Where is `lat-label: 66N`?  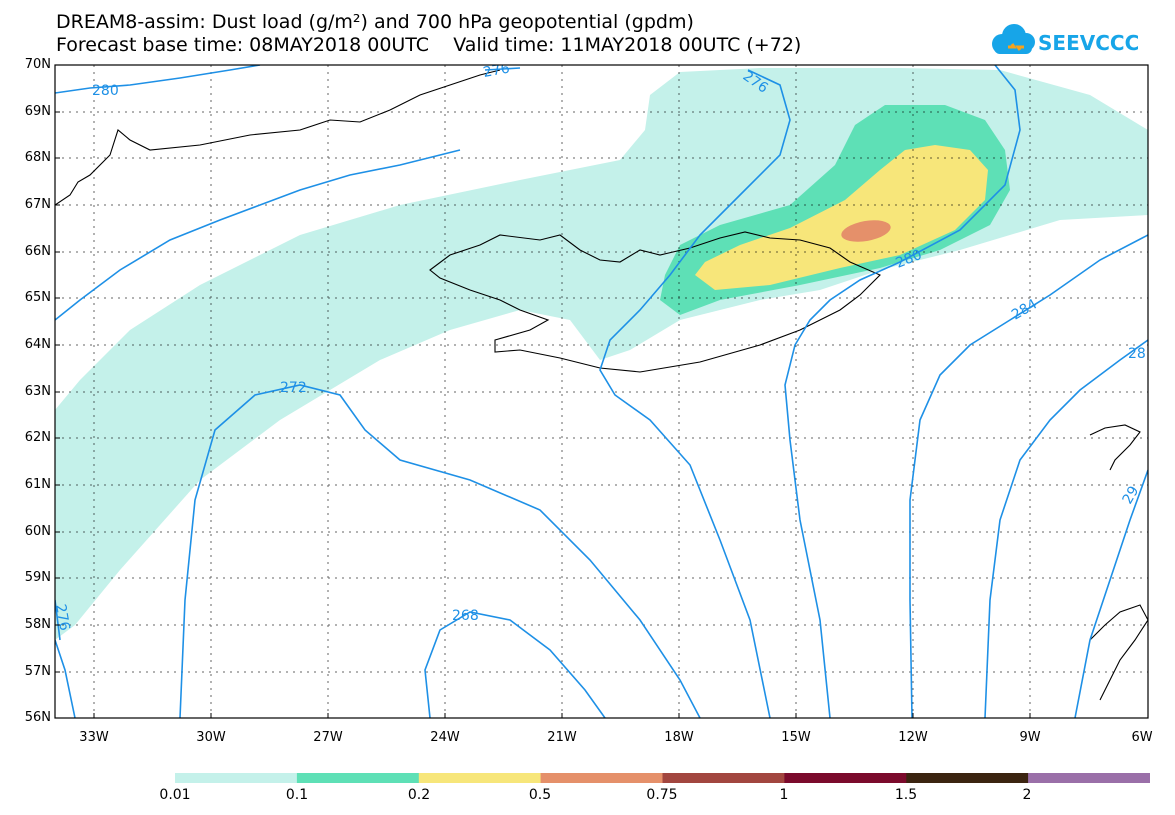
lat-label: 66N is located at coordinates (37, 251).